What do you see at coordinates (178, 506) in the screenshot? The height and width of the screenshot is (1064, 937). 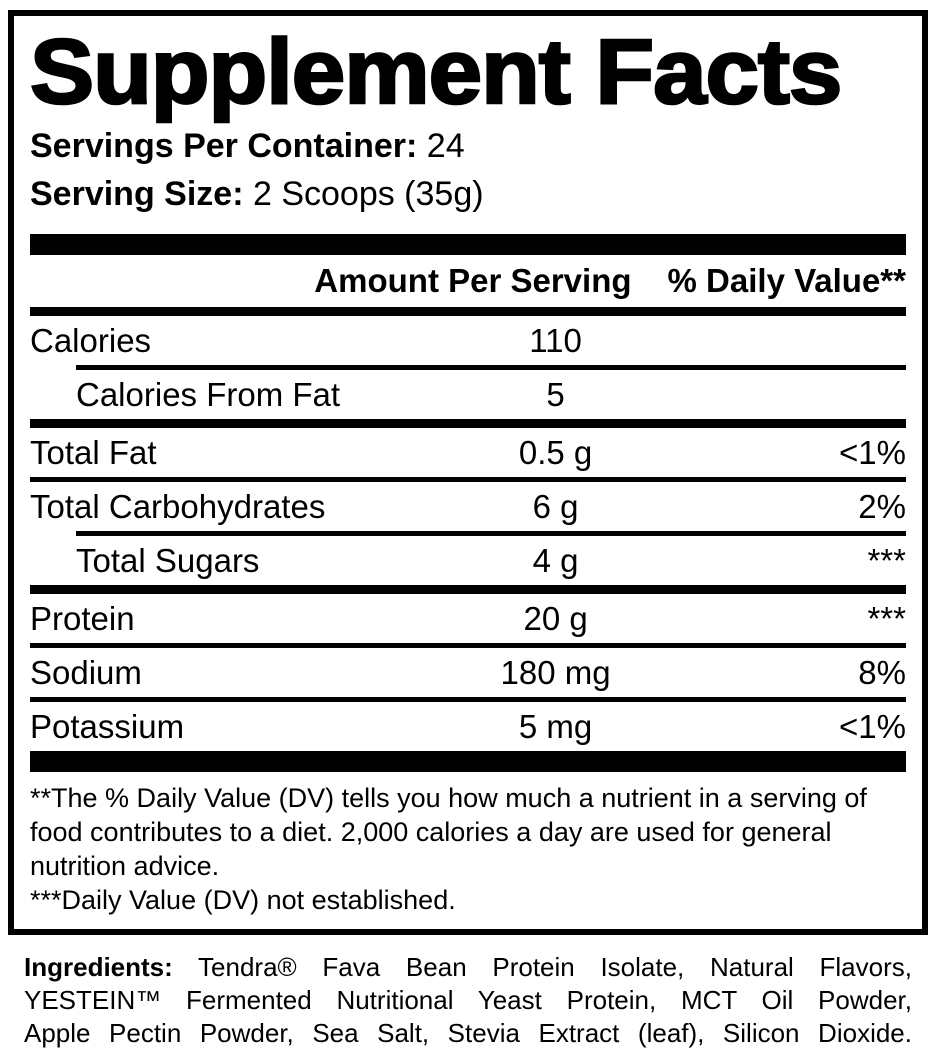 I see `nutrient-label: Total Carbohydrates` at bounding box center [178, 506].